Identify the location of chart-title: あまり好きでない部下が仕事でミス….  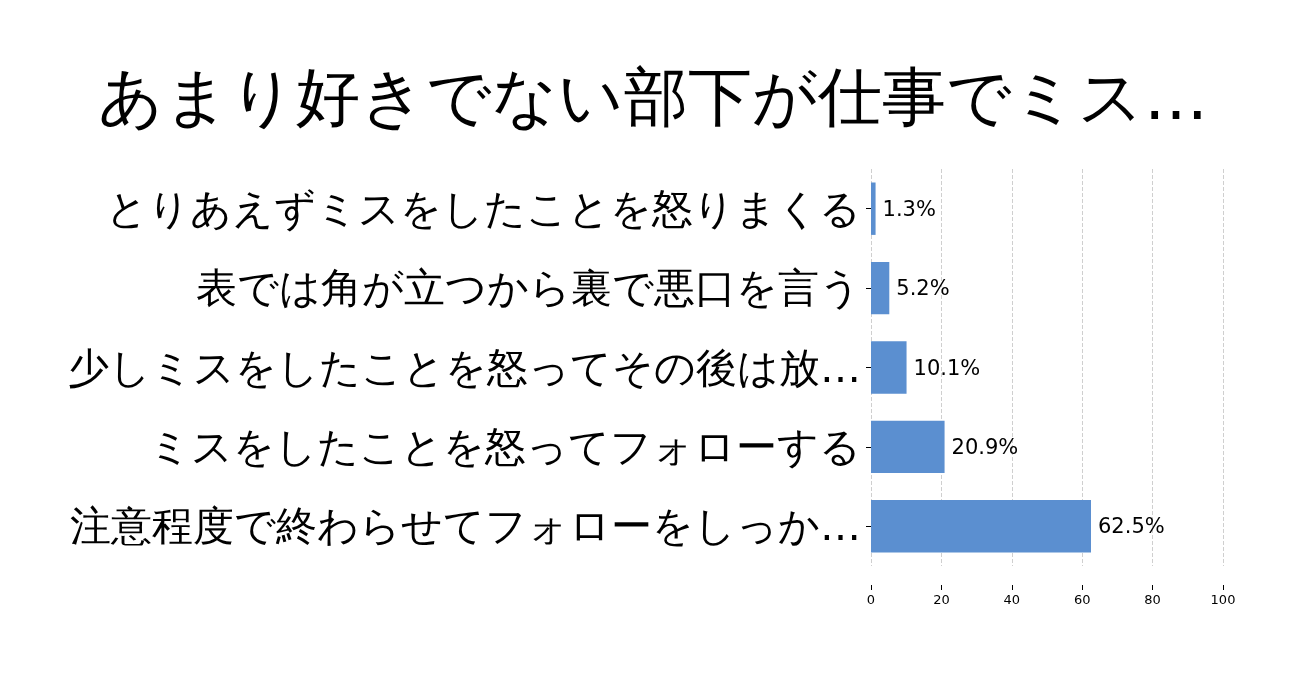
(653, 97).